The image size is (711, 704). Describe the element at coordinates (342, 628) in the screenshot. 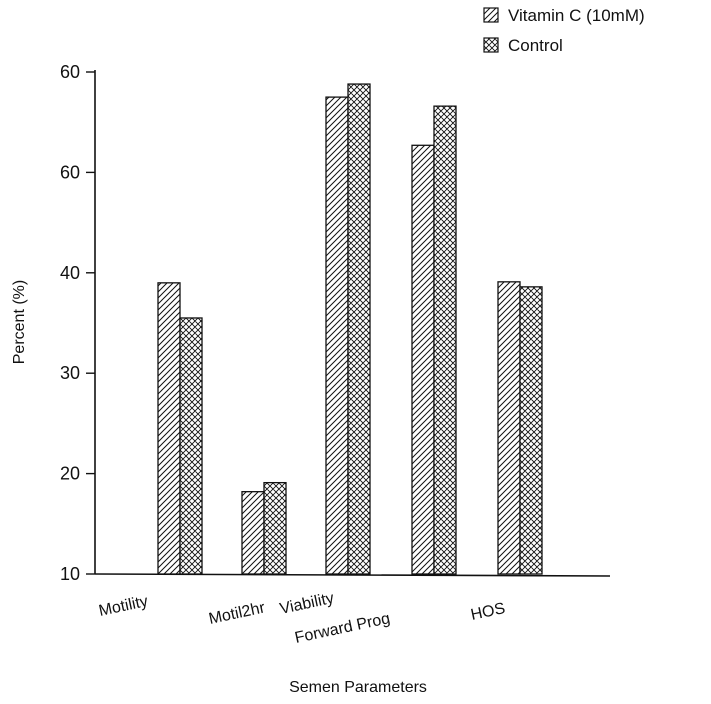

I see `x-category-label: Forward Prog` at that location.